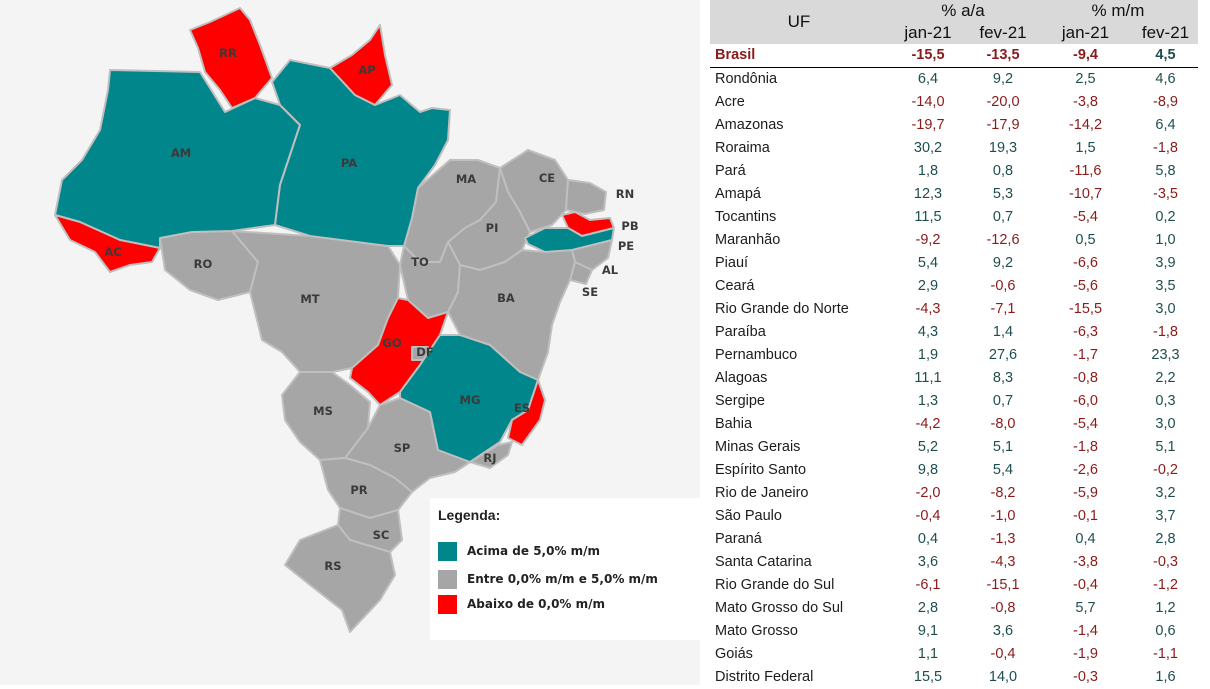 This screenshot has width=1210, height=689. What do you see at coordinates (954, 102) in the screenshot?
I see `table-row: Acre -14,0 -20,0 -3,8 -8,9` at bounding box center [954, 102].